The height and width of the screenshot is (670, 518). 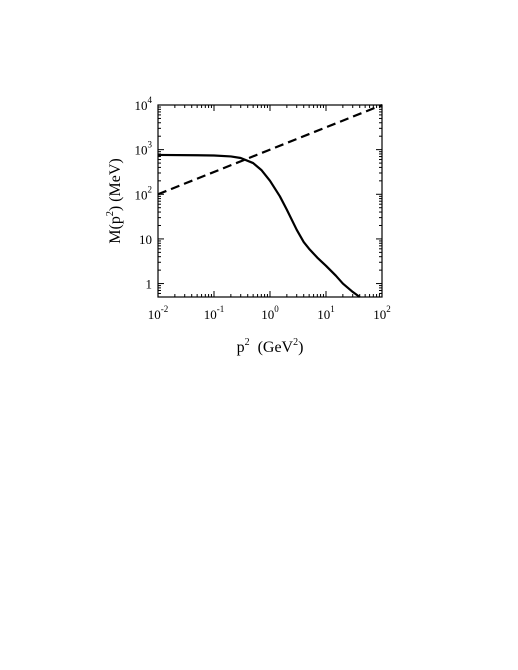 I want to click on plot-frame, so click(x=270, y=201).